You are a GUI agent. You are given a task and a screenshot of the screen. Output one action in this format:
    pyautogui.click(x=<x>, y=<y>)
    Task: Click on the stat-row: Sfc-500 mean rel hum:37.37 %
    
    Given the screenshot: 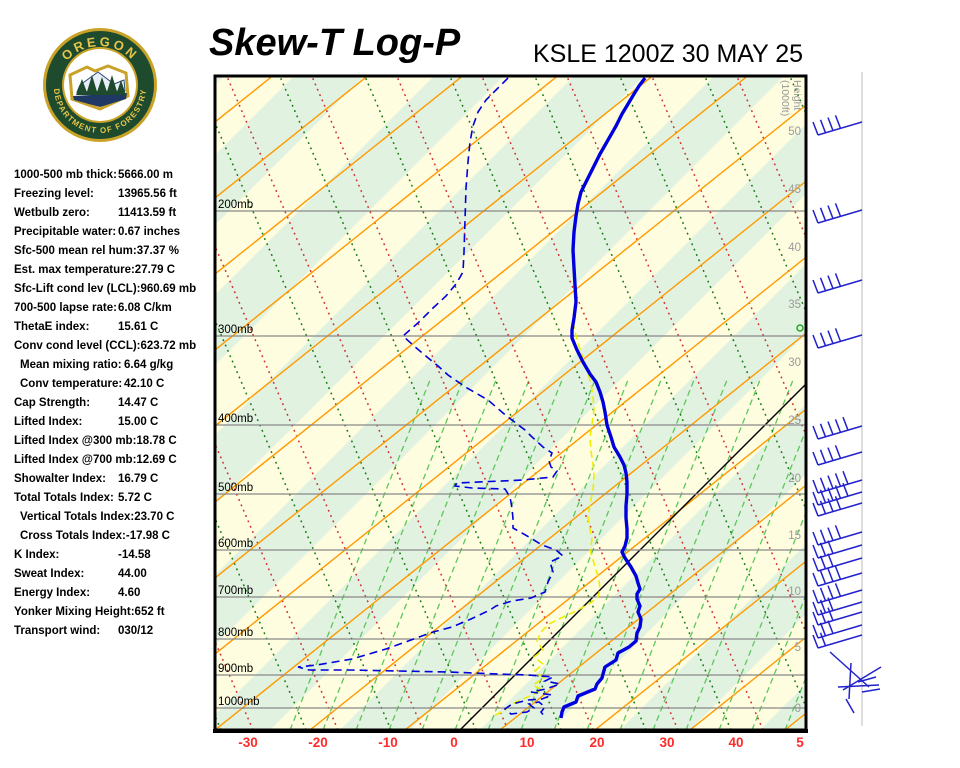 What is the action you would take?
    pyautogui.click(x=114, y=251)
    